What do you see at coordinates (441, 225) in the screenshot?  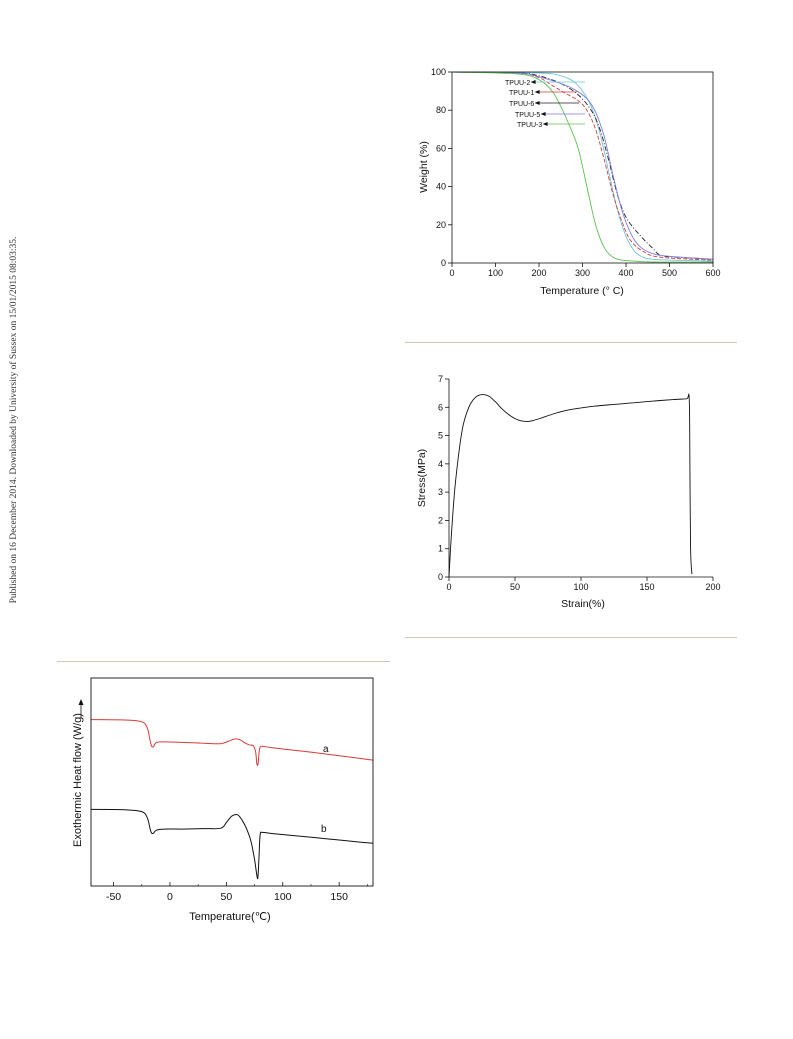 I see `y-tick-label: 20` at bounding box center [441, 225].